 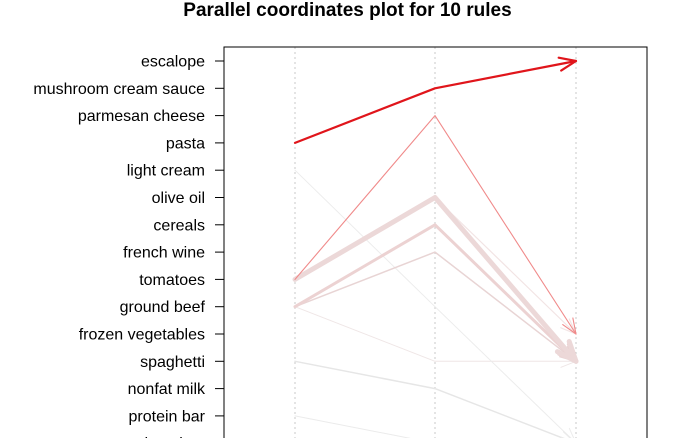 I want to click on y-tick-label: protein bar, so click(x=167, y=416).